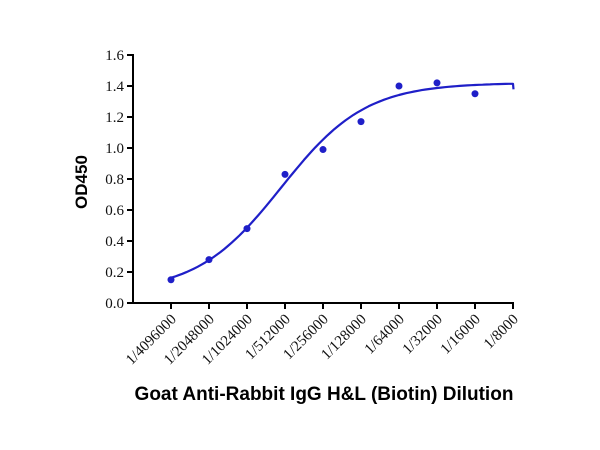 The image size is (600, 450). Describe the element at coordinates (114, 180) in the screenshot. I see `y-tick-label: 0.8` at that location.